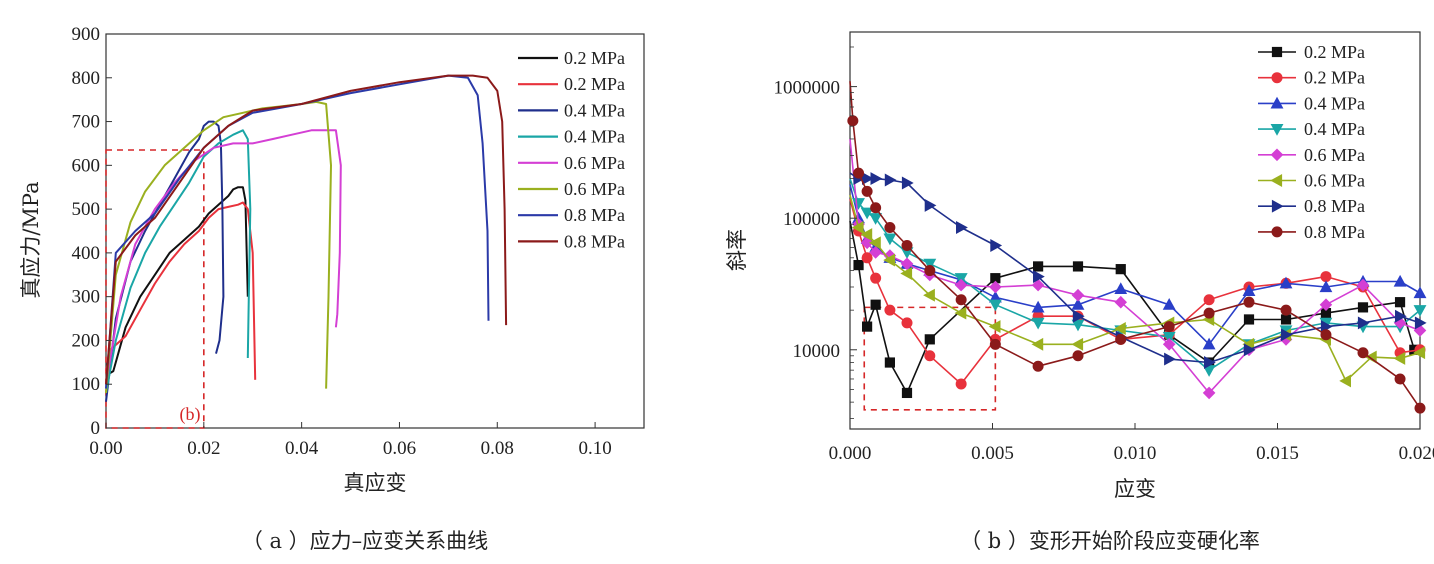 This screenshot has height=564, width=1434. Describe the element at coordinates (1110, 541) in the screenshot. I see `caption-b: （ b ）变形开始阶段应变硬化率` at that location.